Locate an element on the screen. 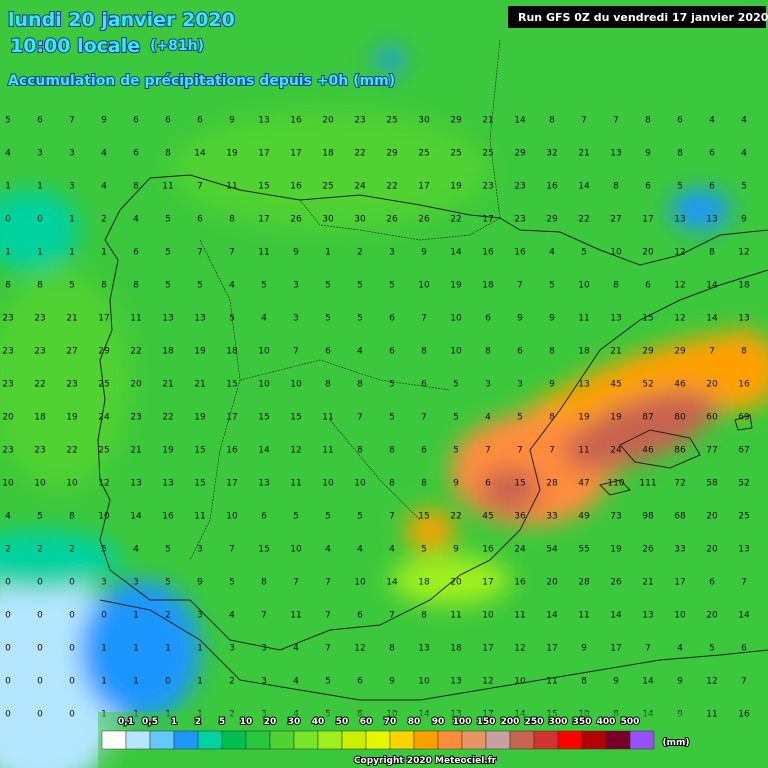 This screenshot has height=768, width=768. grid-value: 26 is located at coordinates (392, 220).